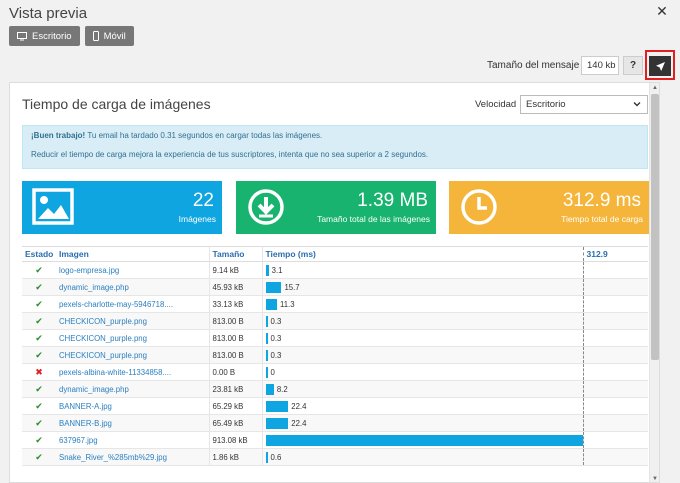 This screenshot has height=483, width=680. I want to click on load-time-button, so click(660, 66).